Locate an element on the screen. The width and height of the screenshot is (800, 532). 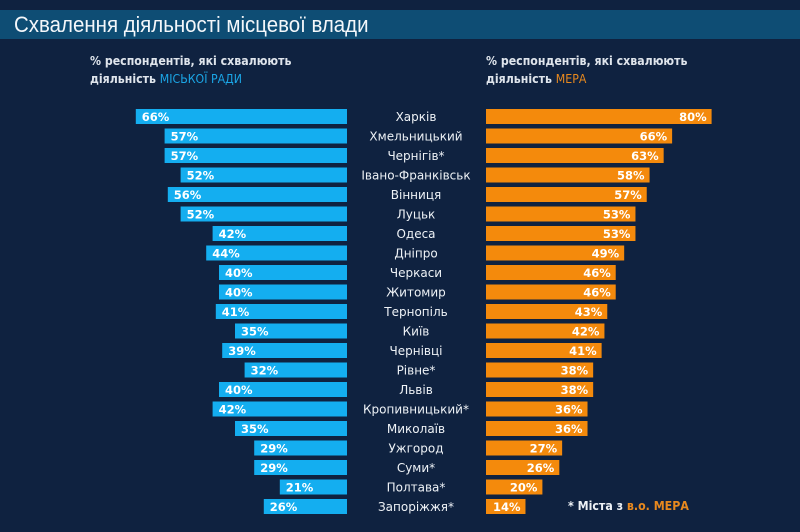
city-council-subtitle-line2: діяльність МІСЬКОЇ РАДИ is located at coordinates (190, 79).